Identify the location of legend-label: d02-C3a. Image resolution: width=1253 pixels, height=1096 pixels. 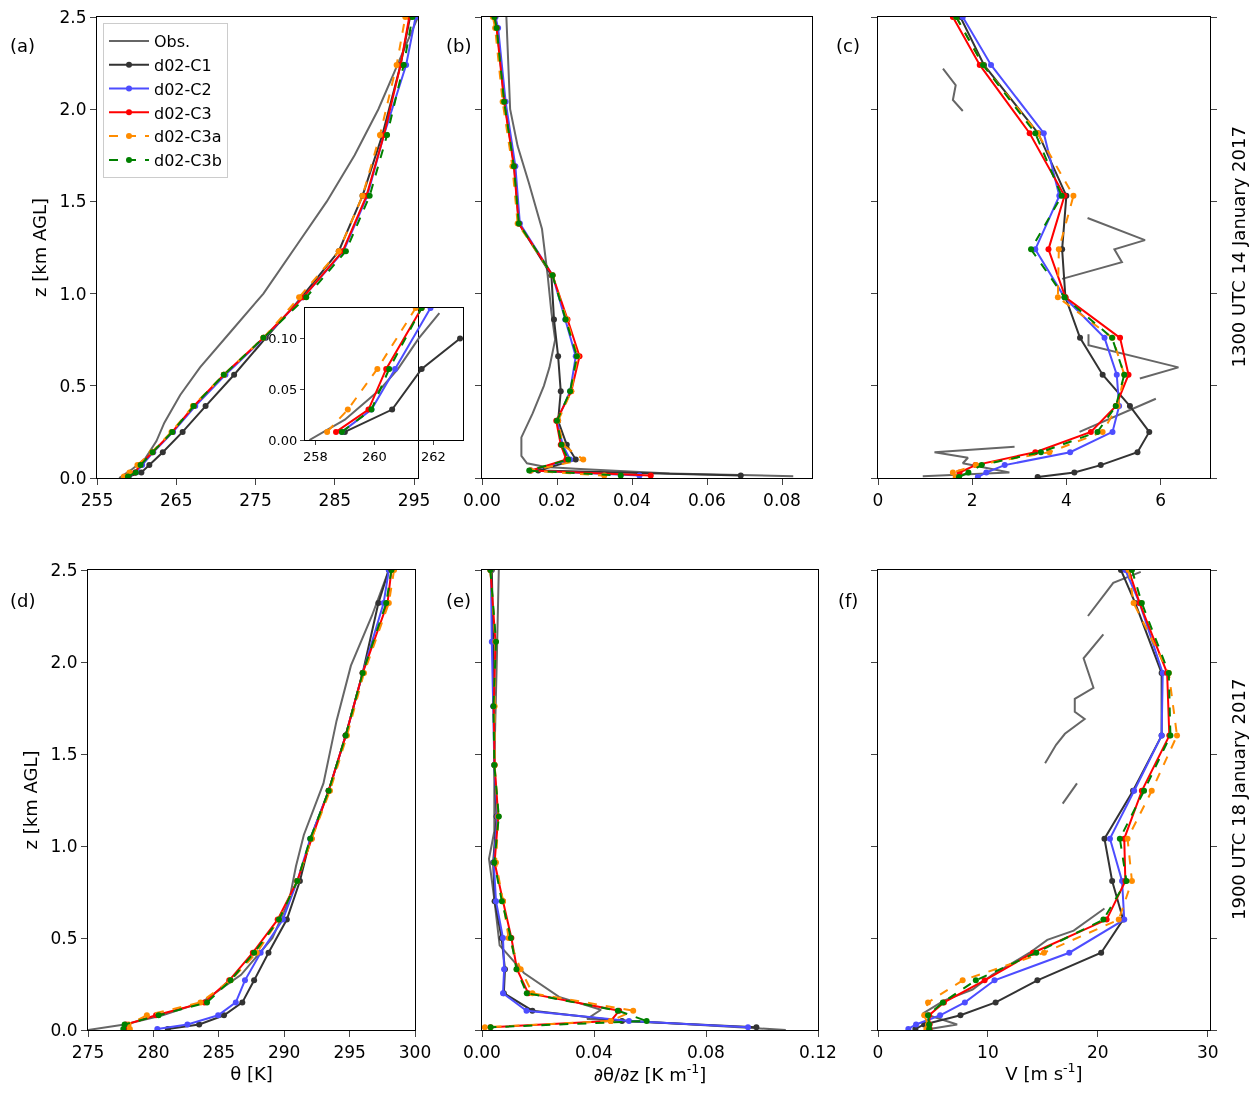
(188, 137).